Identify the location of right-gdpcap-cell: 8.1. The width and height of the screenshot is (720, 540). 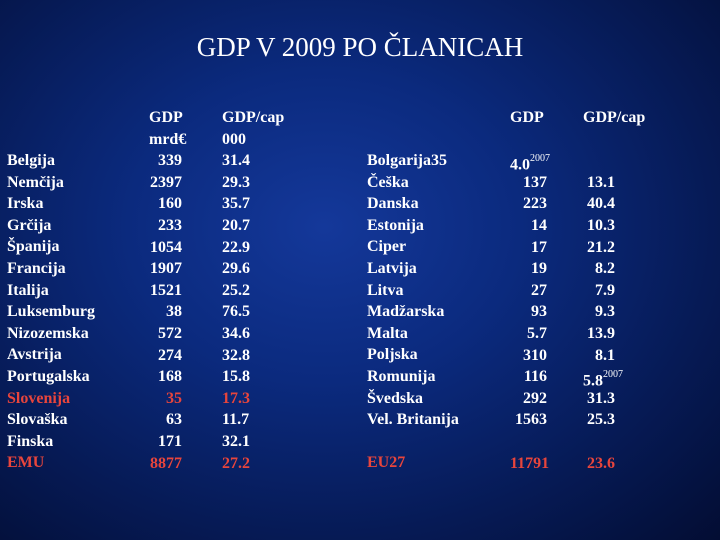
(599, 356).